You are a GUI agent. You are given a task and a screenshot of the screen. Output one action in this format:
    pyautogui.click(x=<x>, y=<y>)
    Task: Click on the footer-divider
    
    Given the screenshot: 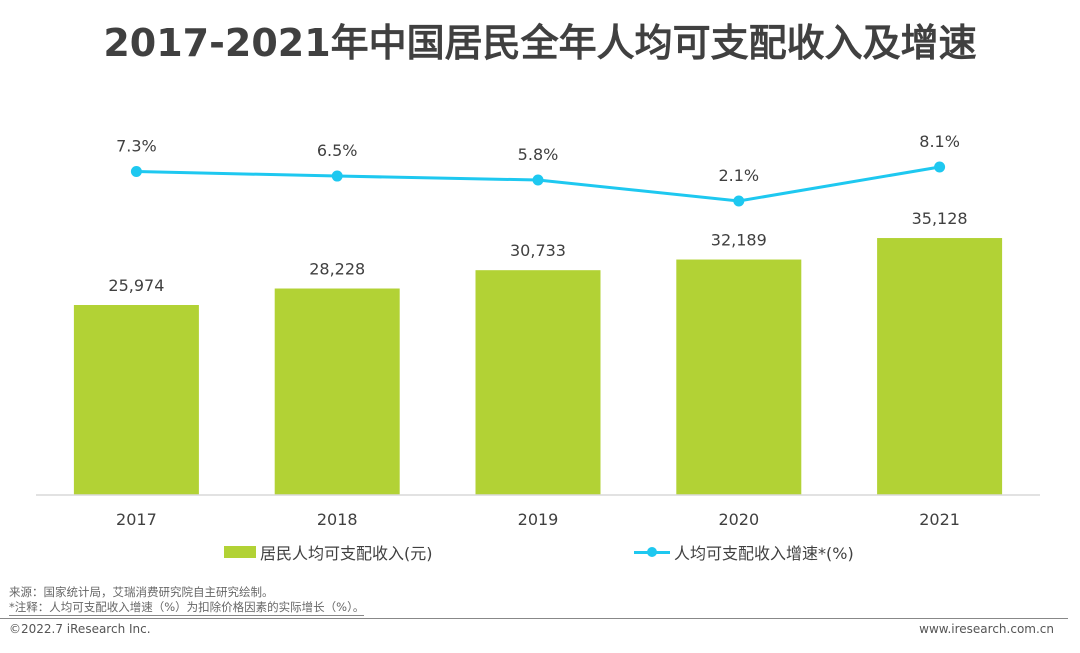 What is the action you would take?
    pyautogui.click(x=534, y=618)
    